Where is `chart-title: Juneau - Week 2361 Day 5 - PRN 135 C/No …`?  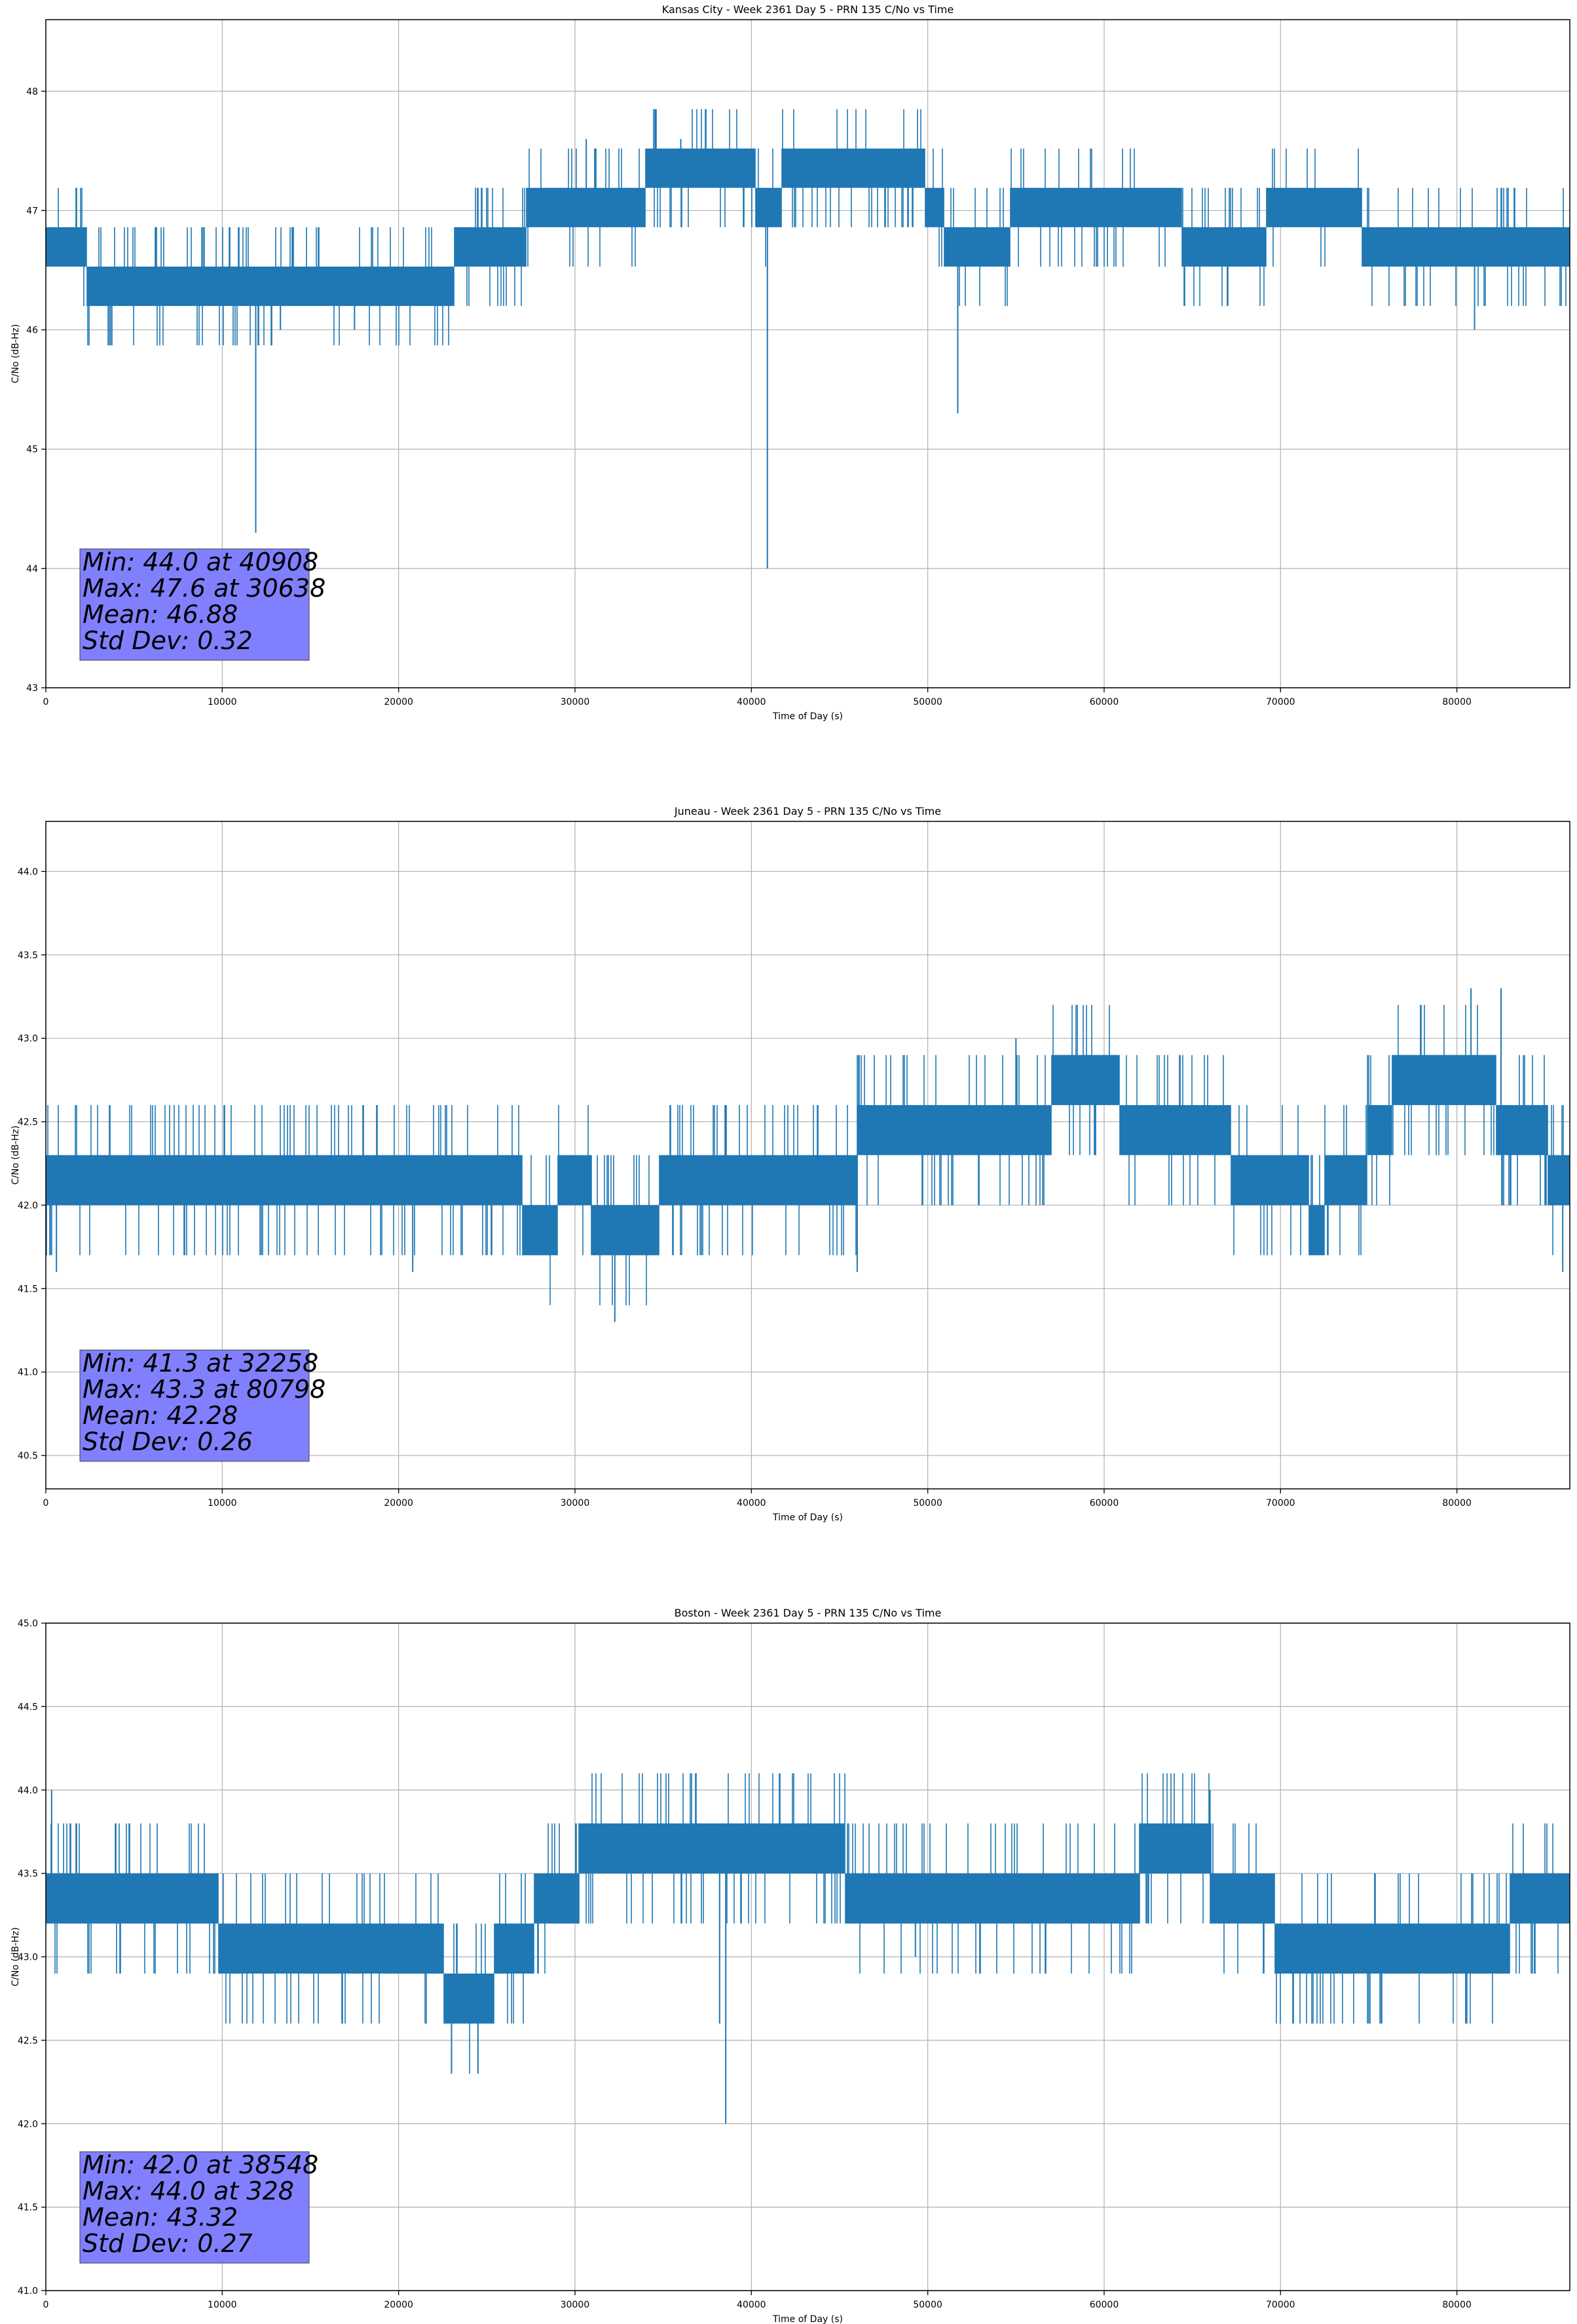
chart-title: Juneau - Week 2361 Day 5 - PRN 135 C/No … is located at coordinates (807, 811).